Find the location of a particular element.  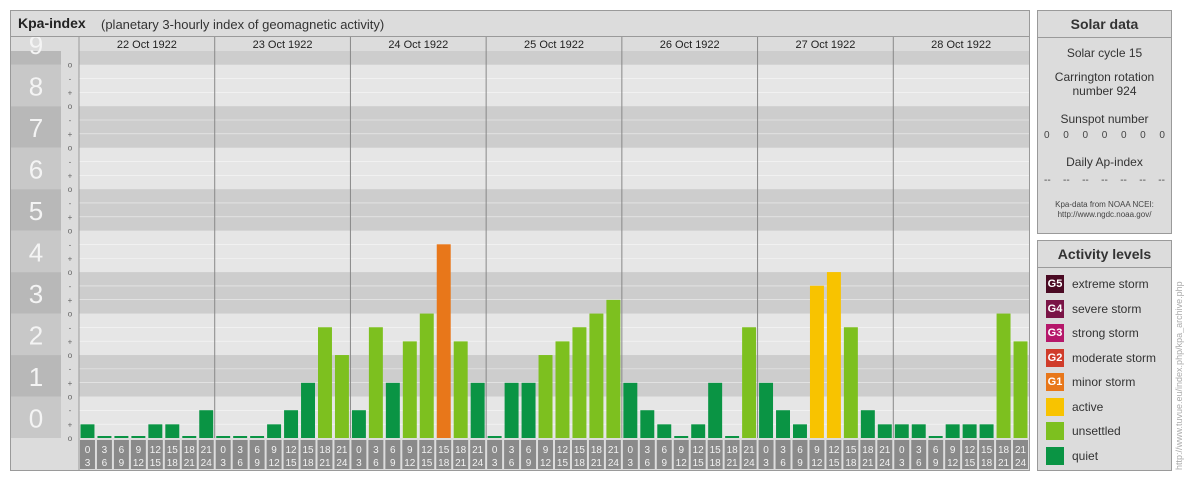

y-tick-label: 7 is located at coordinates (36, 128).